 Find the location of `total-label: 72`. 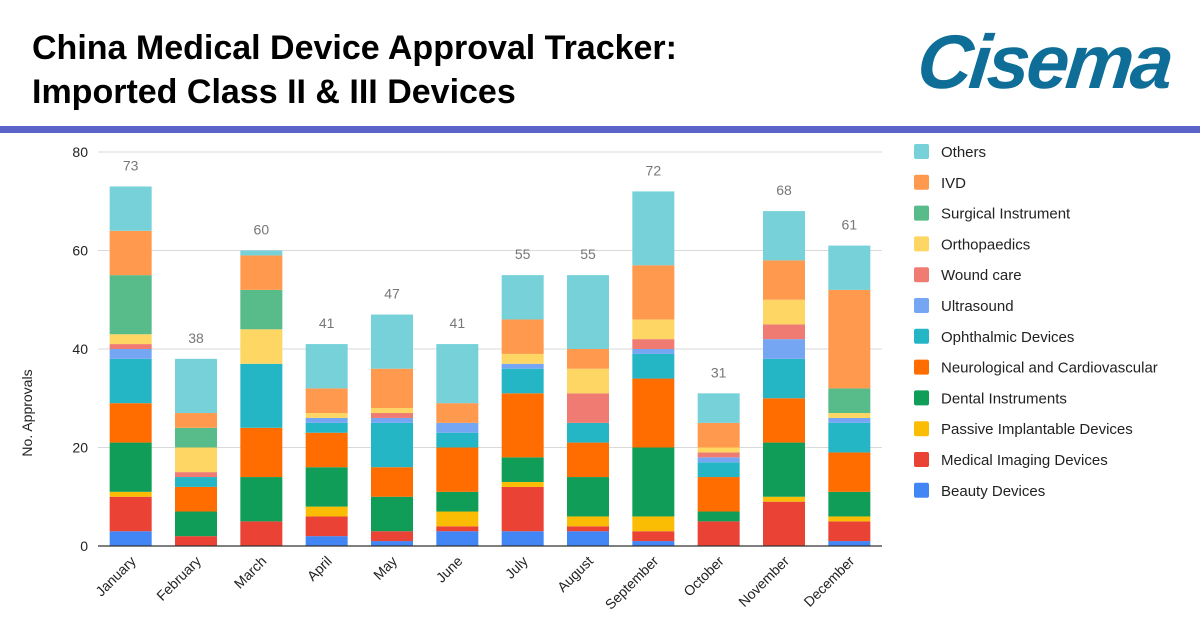

total-label: 72 is located at coordinates (654, 170).